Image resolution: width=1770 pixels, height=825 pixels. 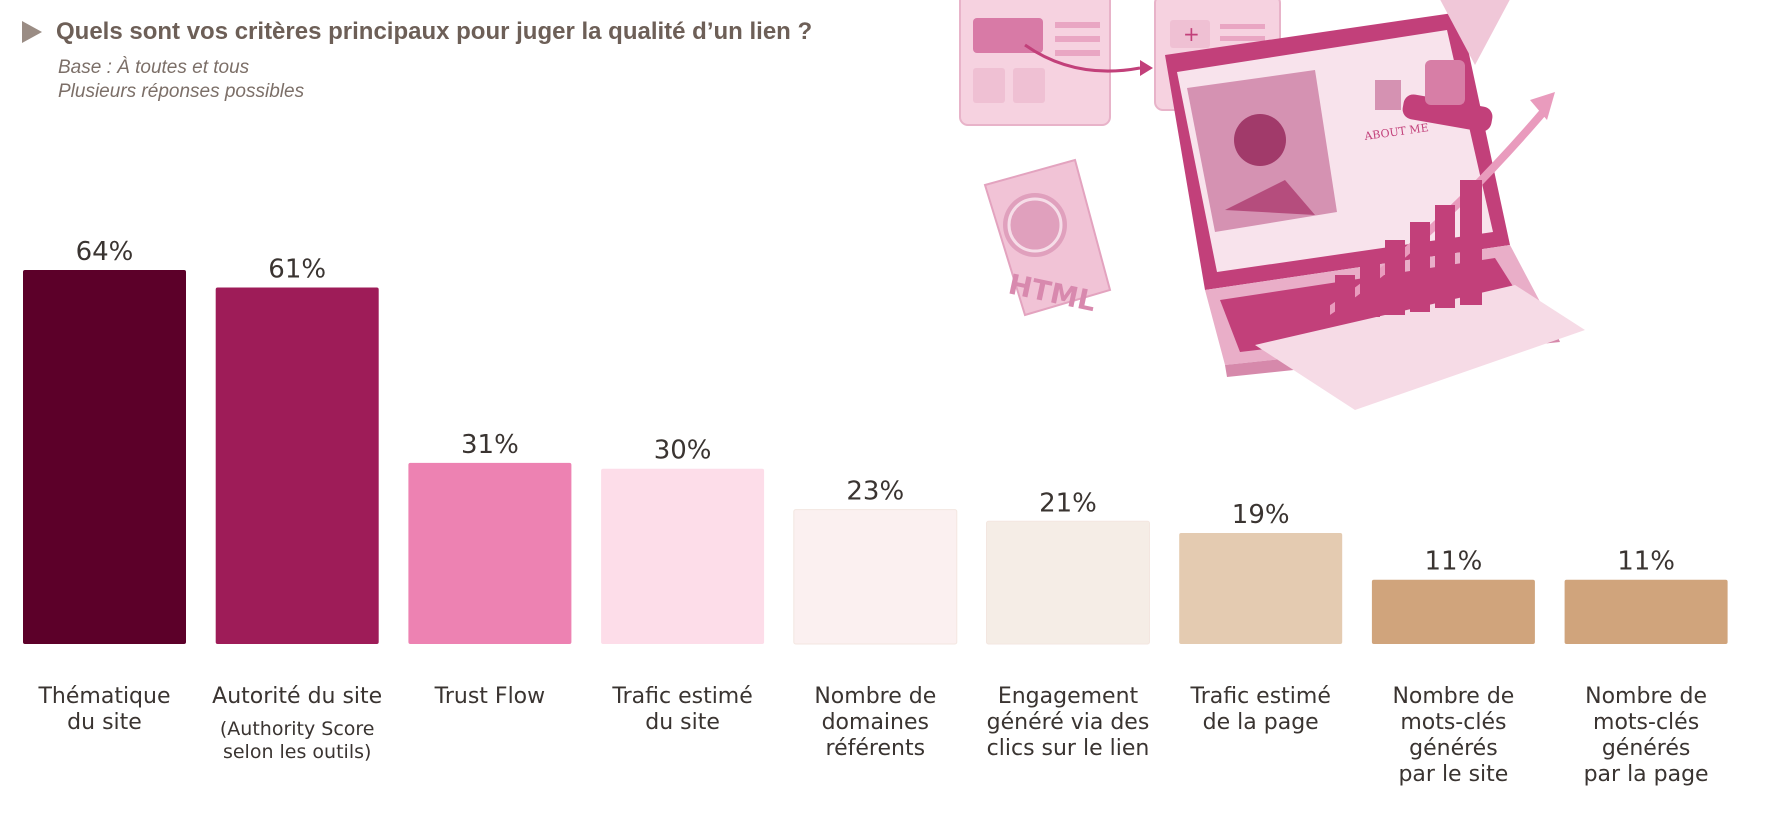 I want to click on category-label: par la page, so click(x=1646, y=774).